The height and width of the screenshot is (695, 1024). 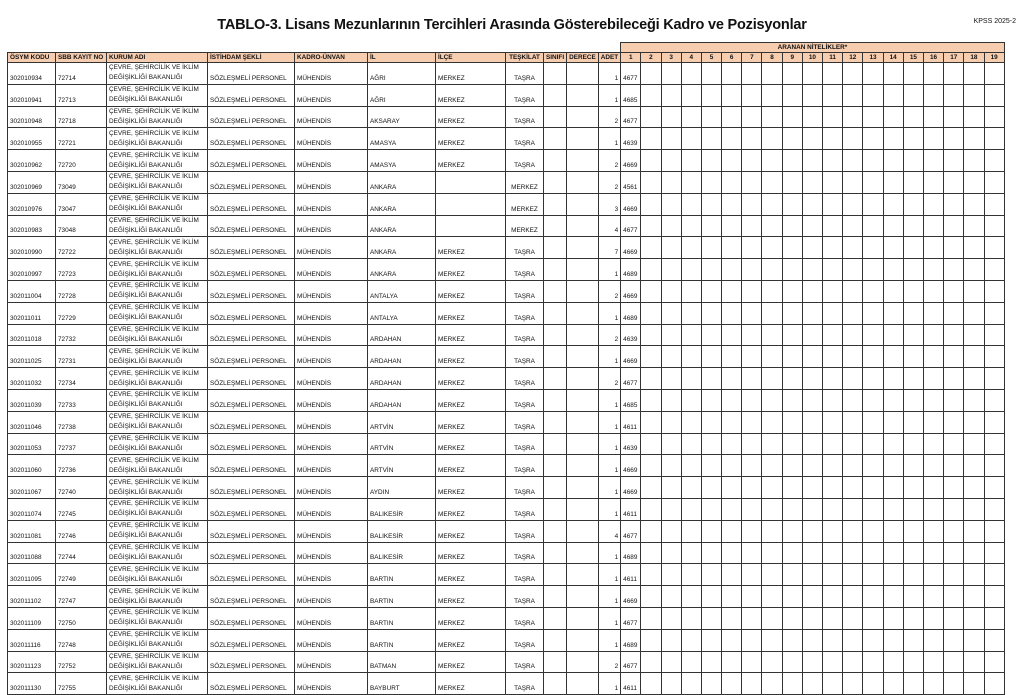 What do you see at coordinates (609, 160) in the screenshot?
I see `adet-cell: 2` at bounding box center [609, 160].